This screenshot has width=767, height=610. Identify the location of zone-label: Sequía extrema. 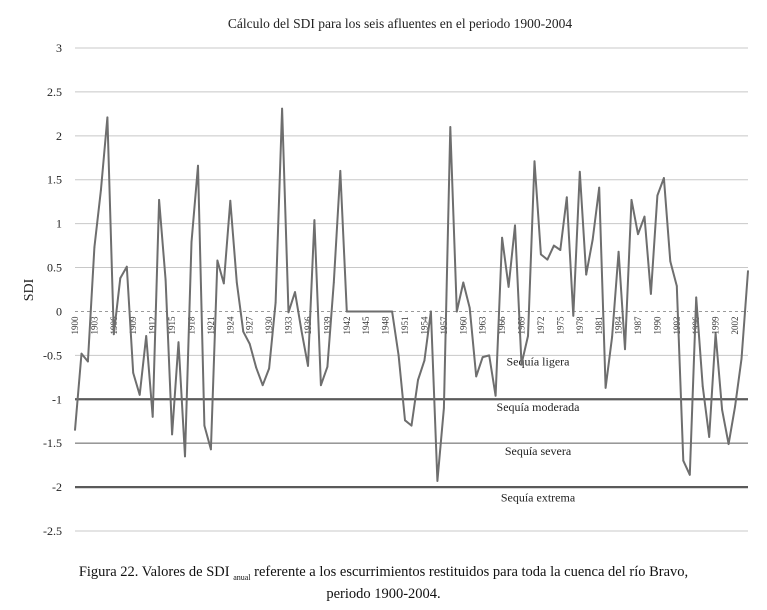
(538, 498).